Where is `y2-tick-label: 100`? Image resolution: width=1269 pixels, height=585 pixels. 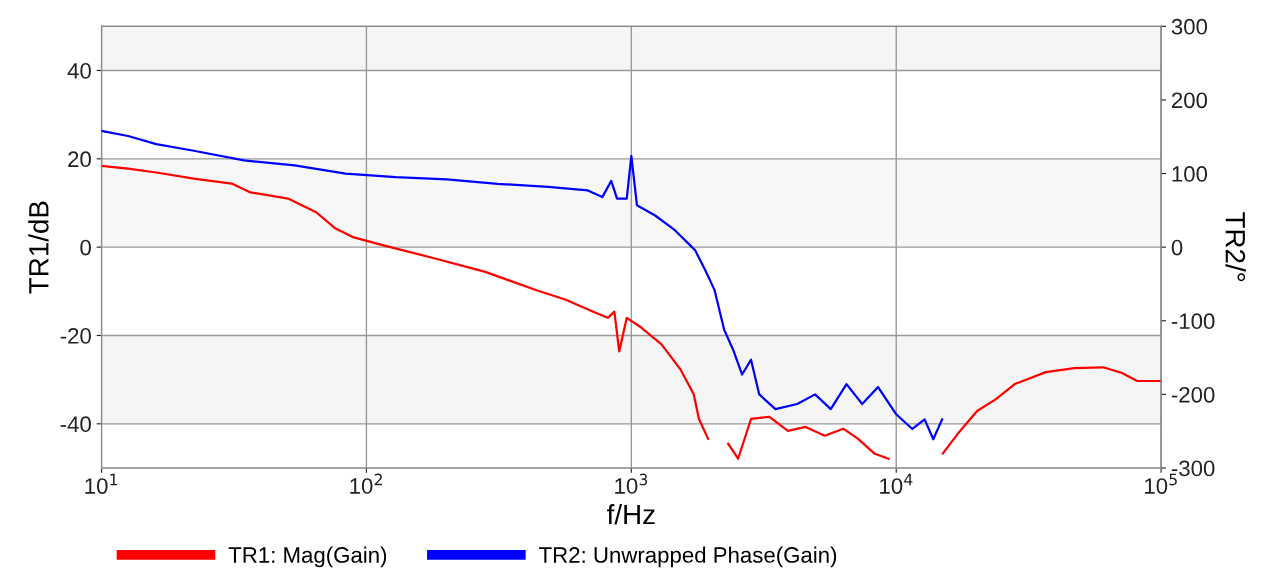 y2-tick-label: 100 is located at coordinates (1190, 174).